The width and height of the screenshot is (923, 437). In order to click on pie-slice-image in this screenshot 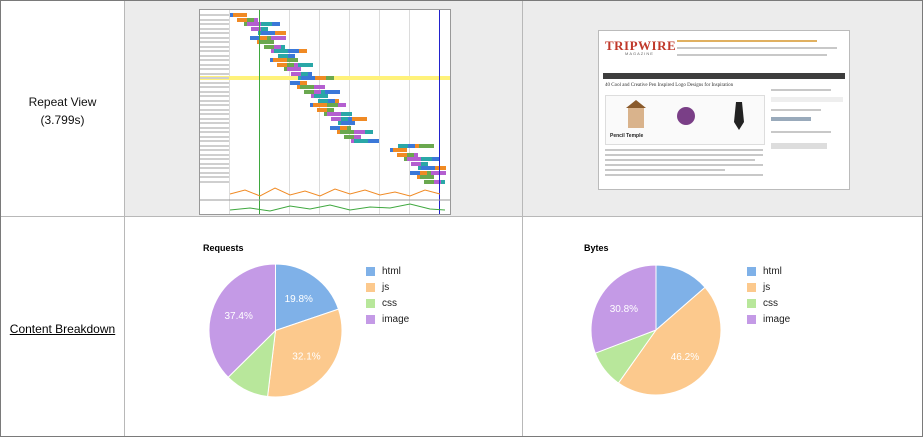, I will do `click(242, 320)`.